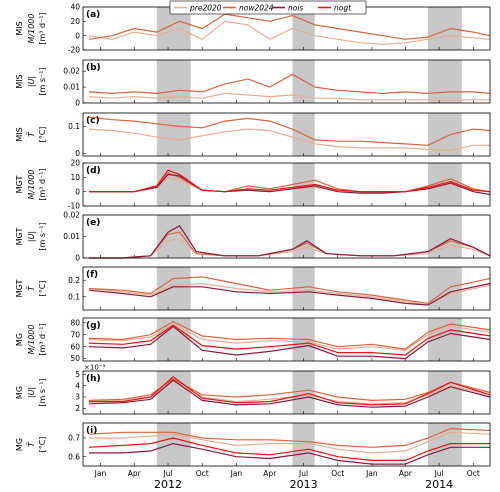 This screenshot has width=500, height=492. Describe the element at coordinates (91, 431) in the screenshot. I see `panel-label: (i)` at that location.